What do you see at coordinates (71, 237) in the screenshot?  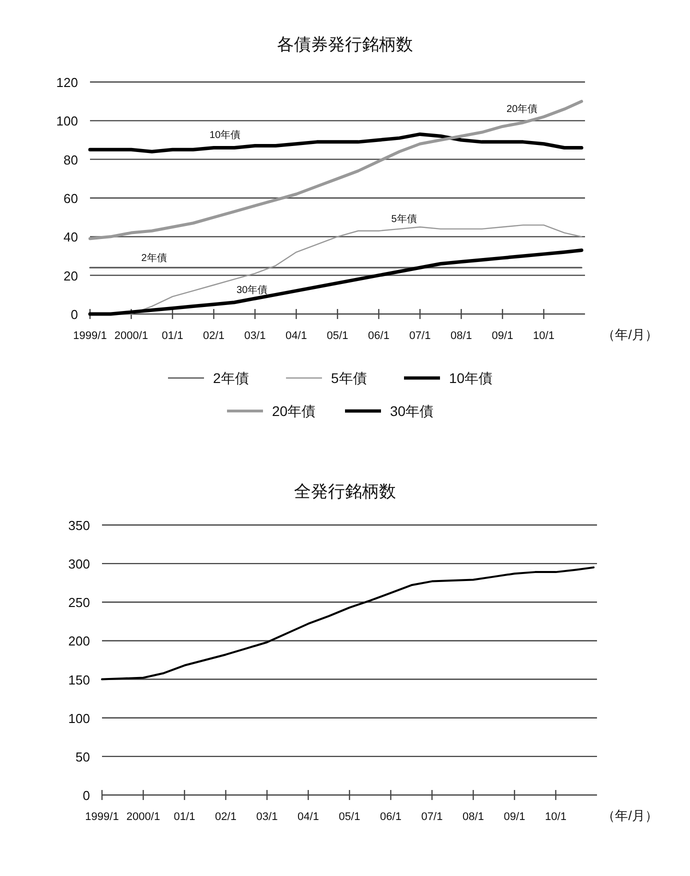 I see `y-tick-label: 40` at bounding box center [71, 237].